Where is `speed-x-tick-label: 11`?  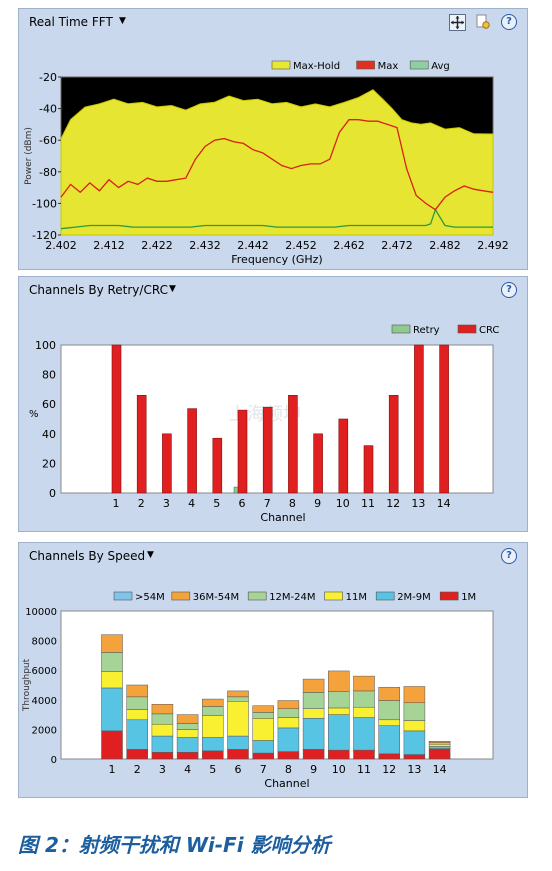 speed-x-tick-label: 11 is located at coordinates (364, 769).